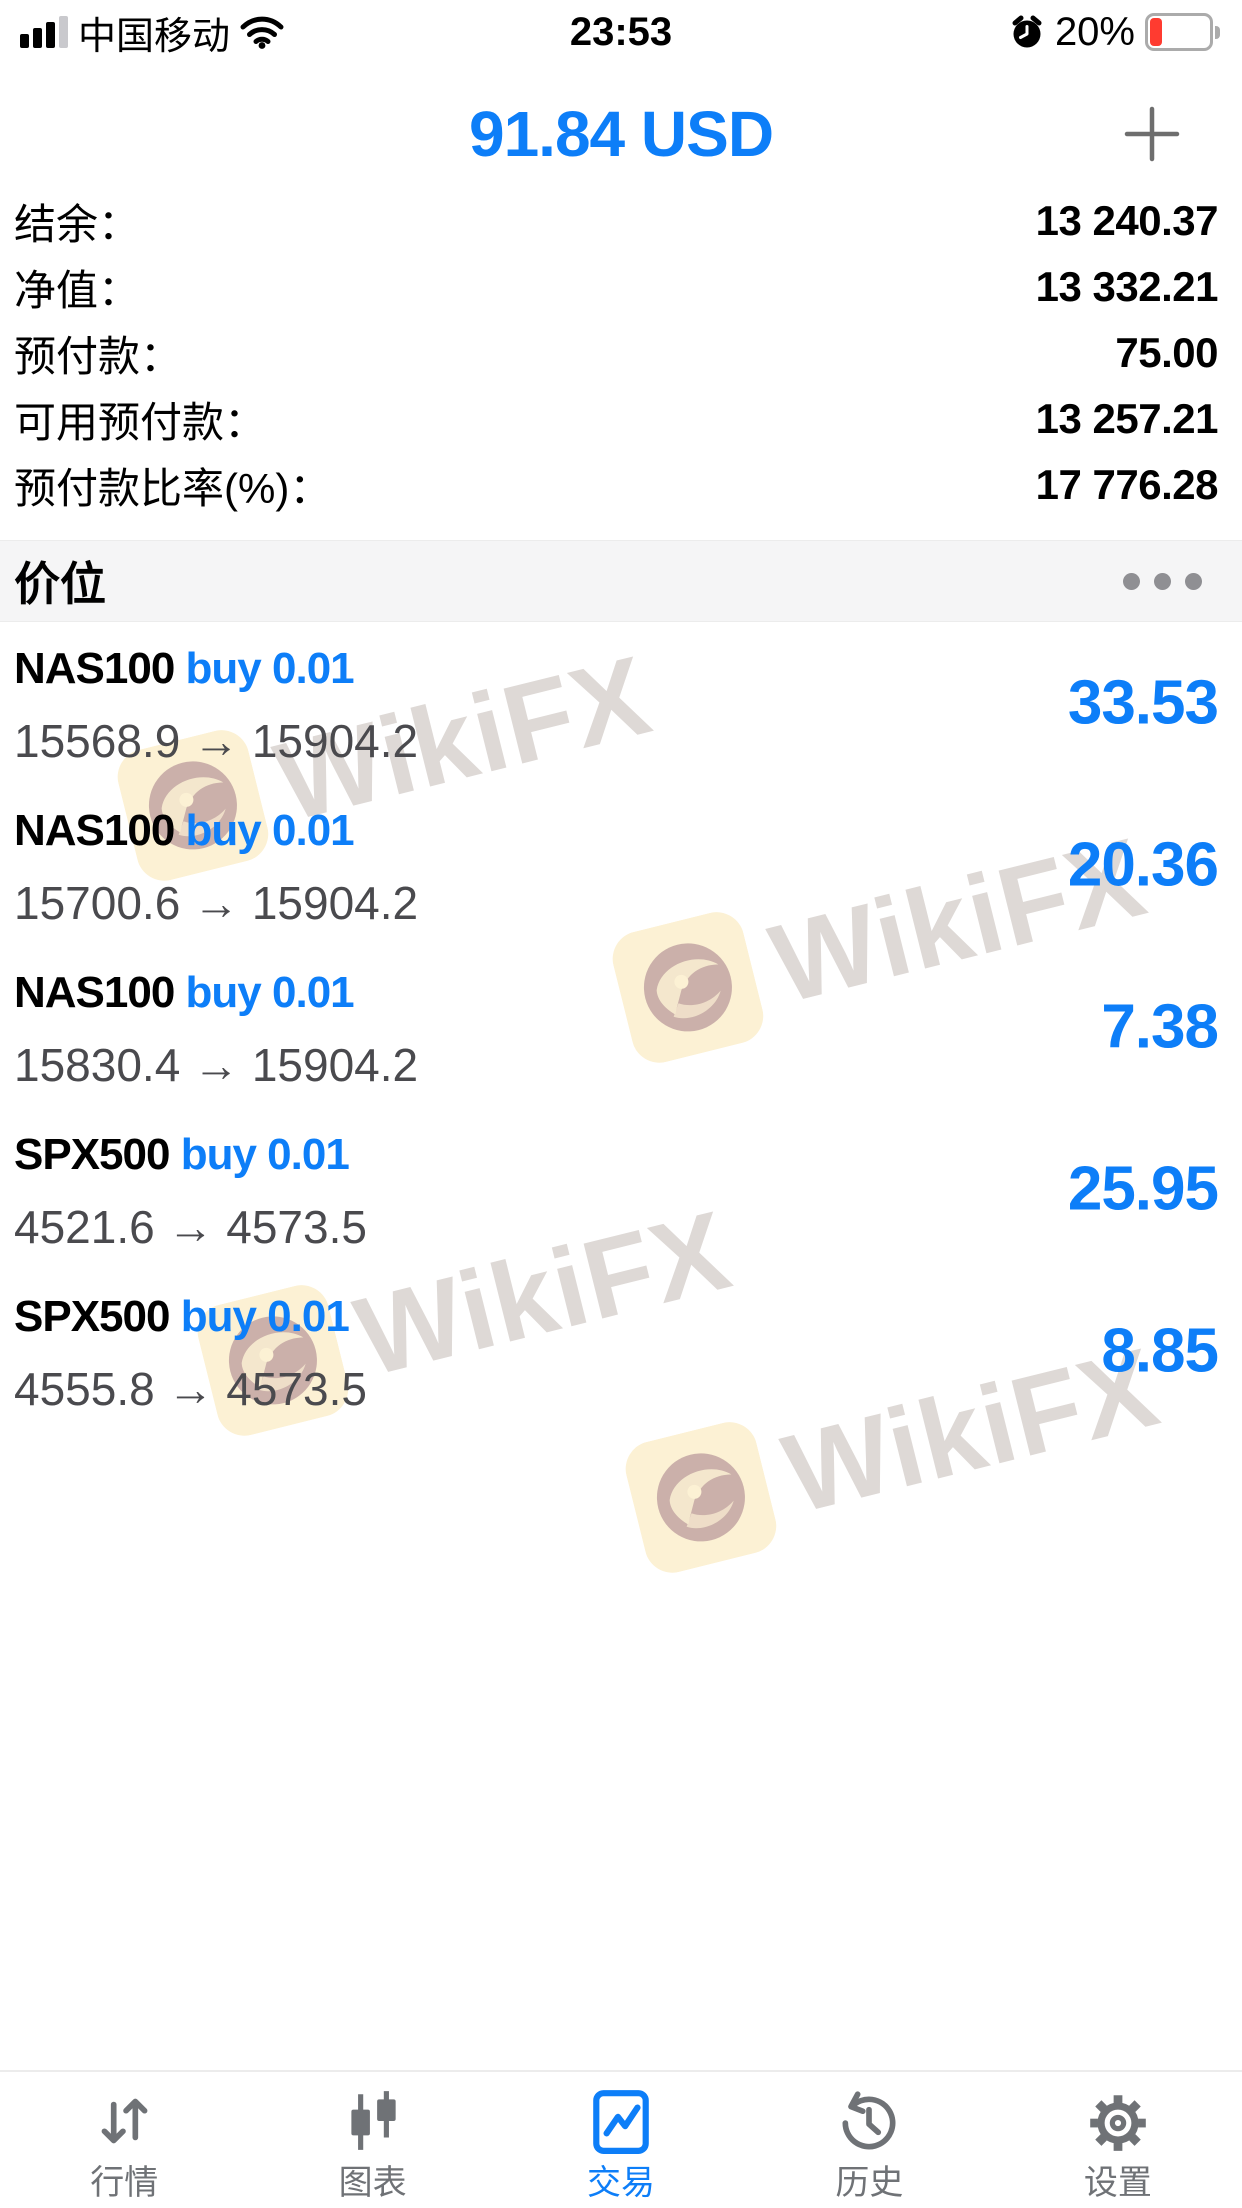  I want to click on position-profit: 20.36, so click(1143, 865).